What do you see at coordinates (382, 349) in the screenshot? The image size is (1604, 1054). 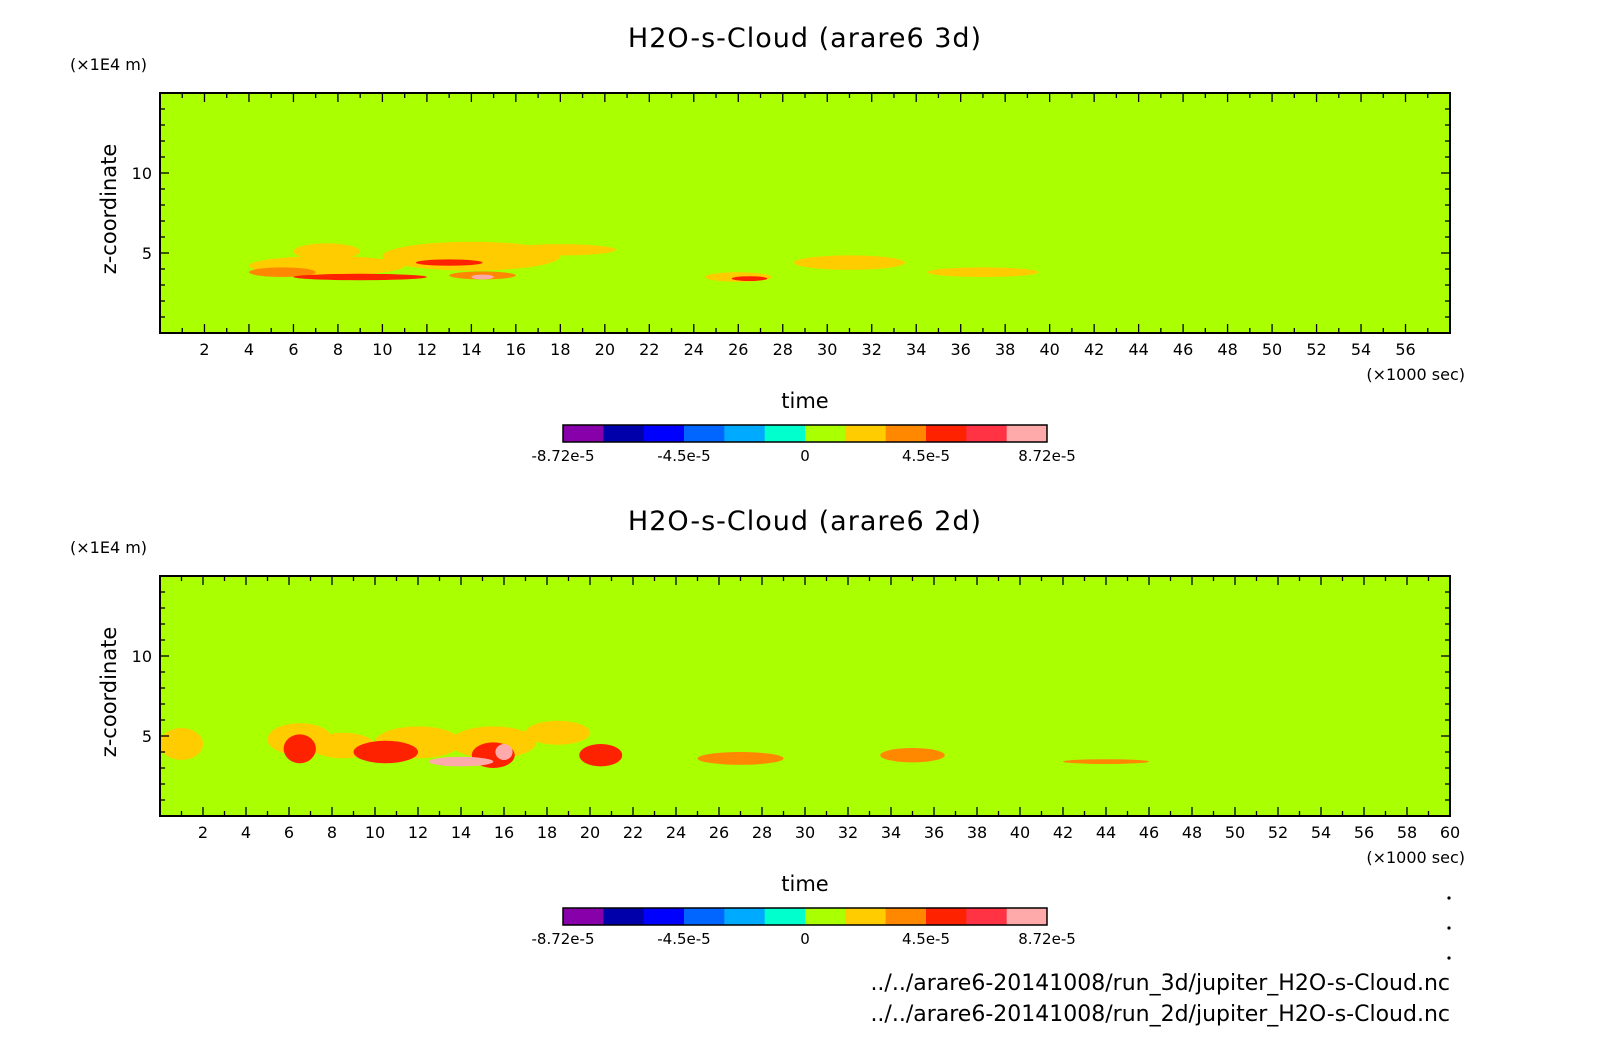 I see `x-tick-label: 10` at bounding box center [382, 349].